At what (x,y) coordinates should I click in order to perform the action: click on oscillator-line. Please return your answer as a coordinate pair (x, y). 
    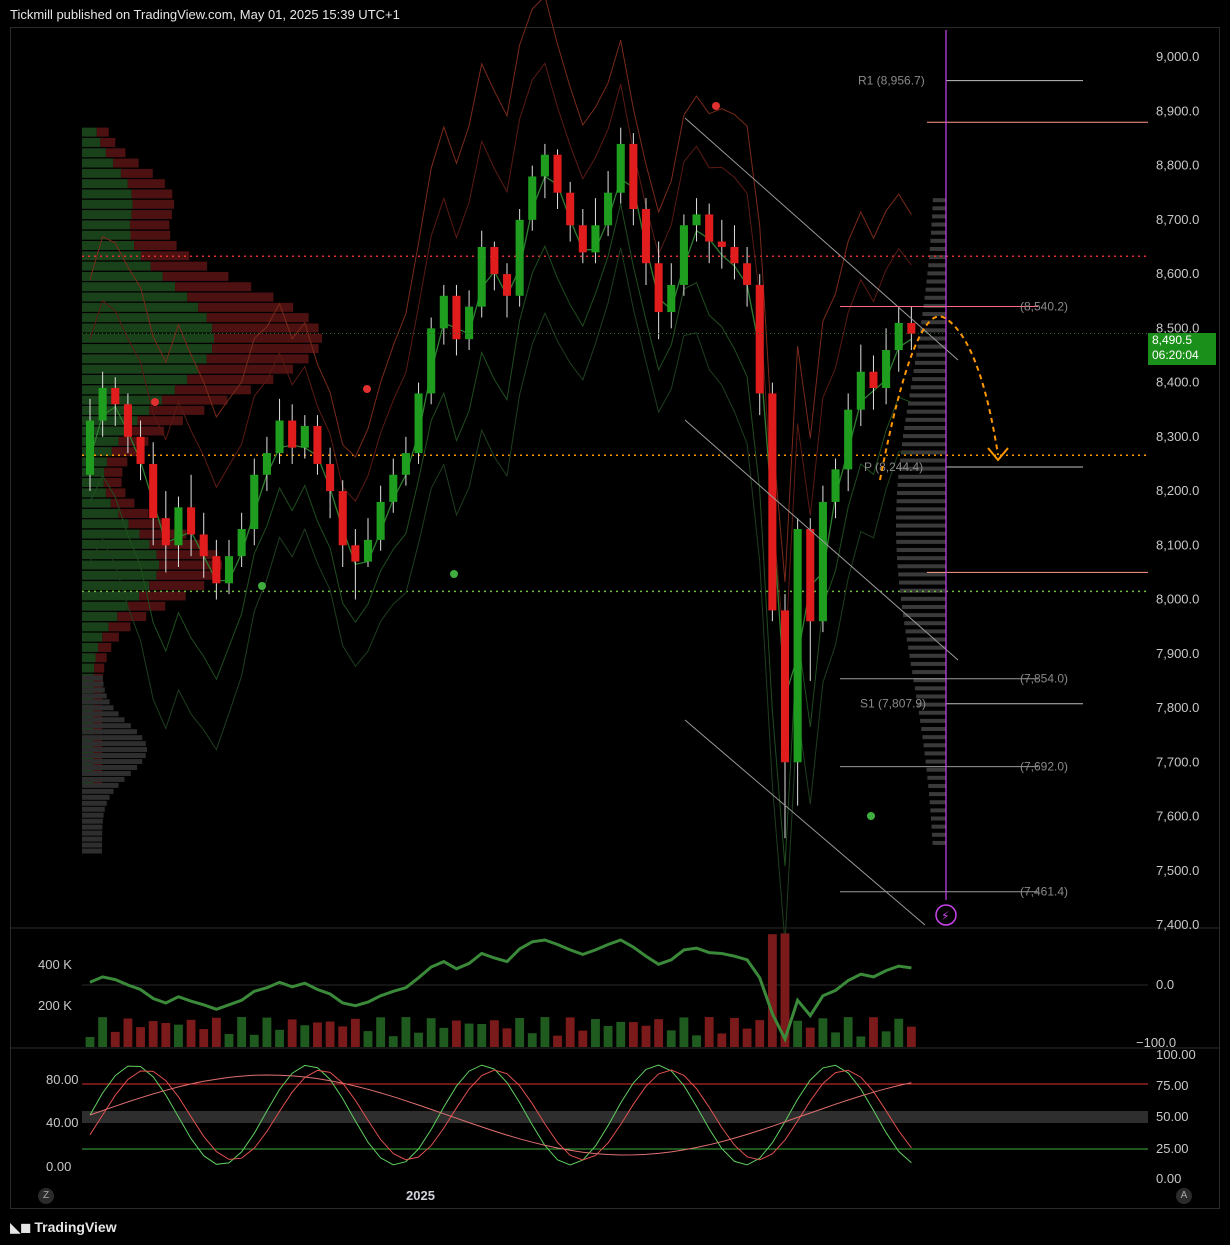
    Looking at the image, I should click on (500, 990).